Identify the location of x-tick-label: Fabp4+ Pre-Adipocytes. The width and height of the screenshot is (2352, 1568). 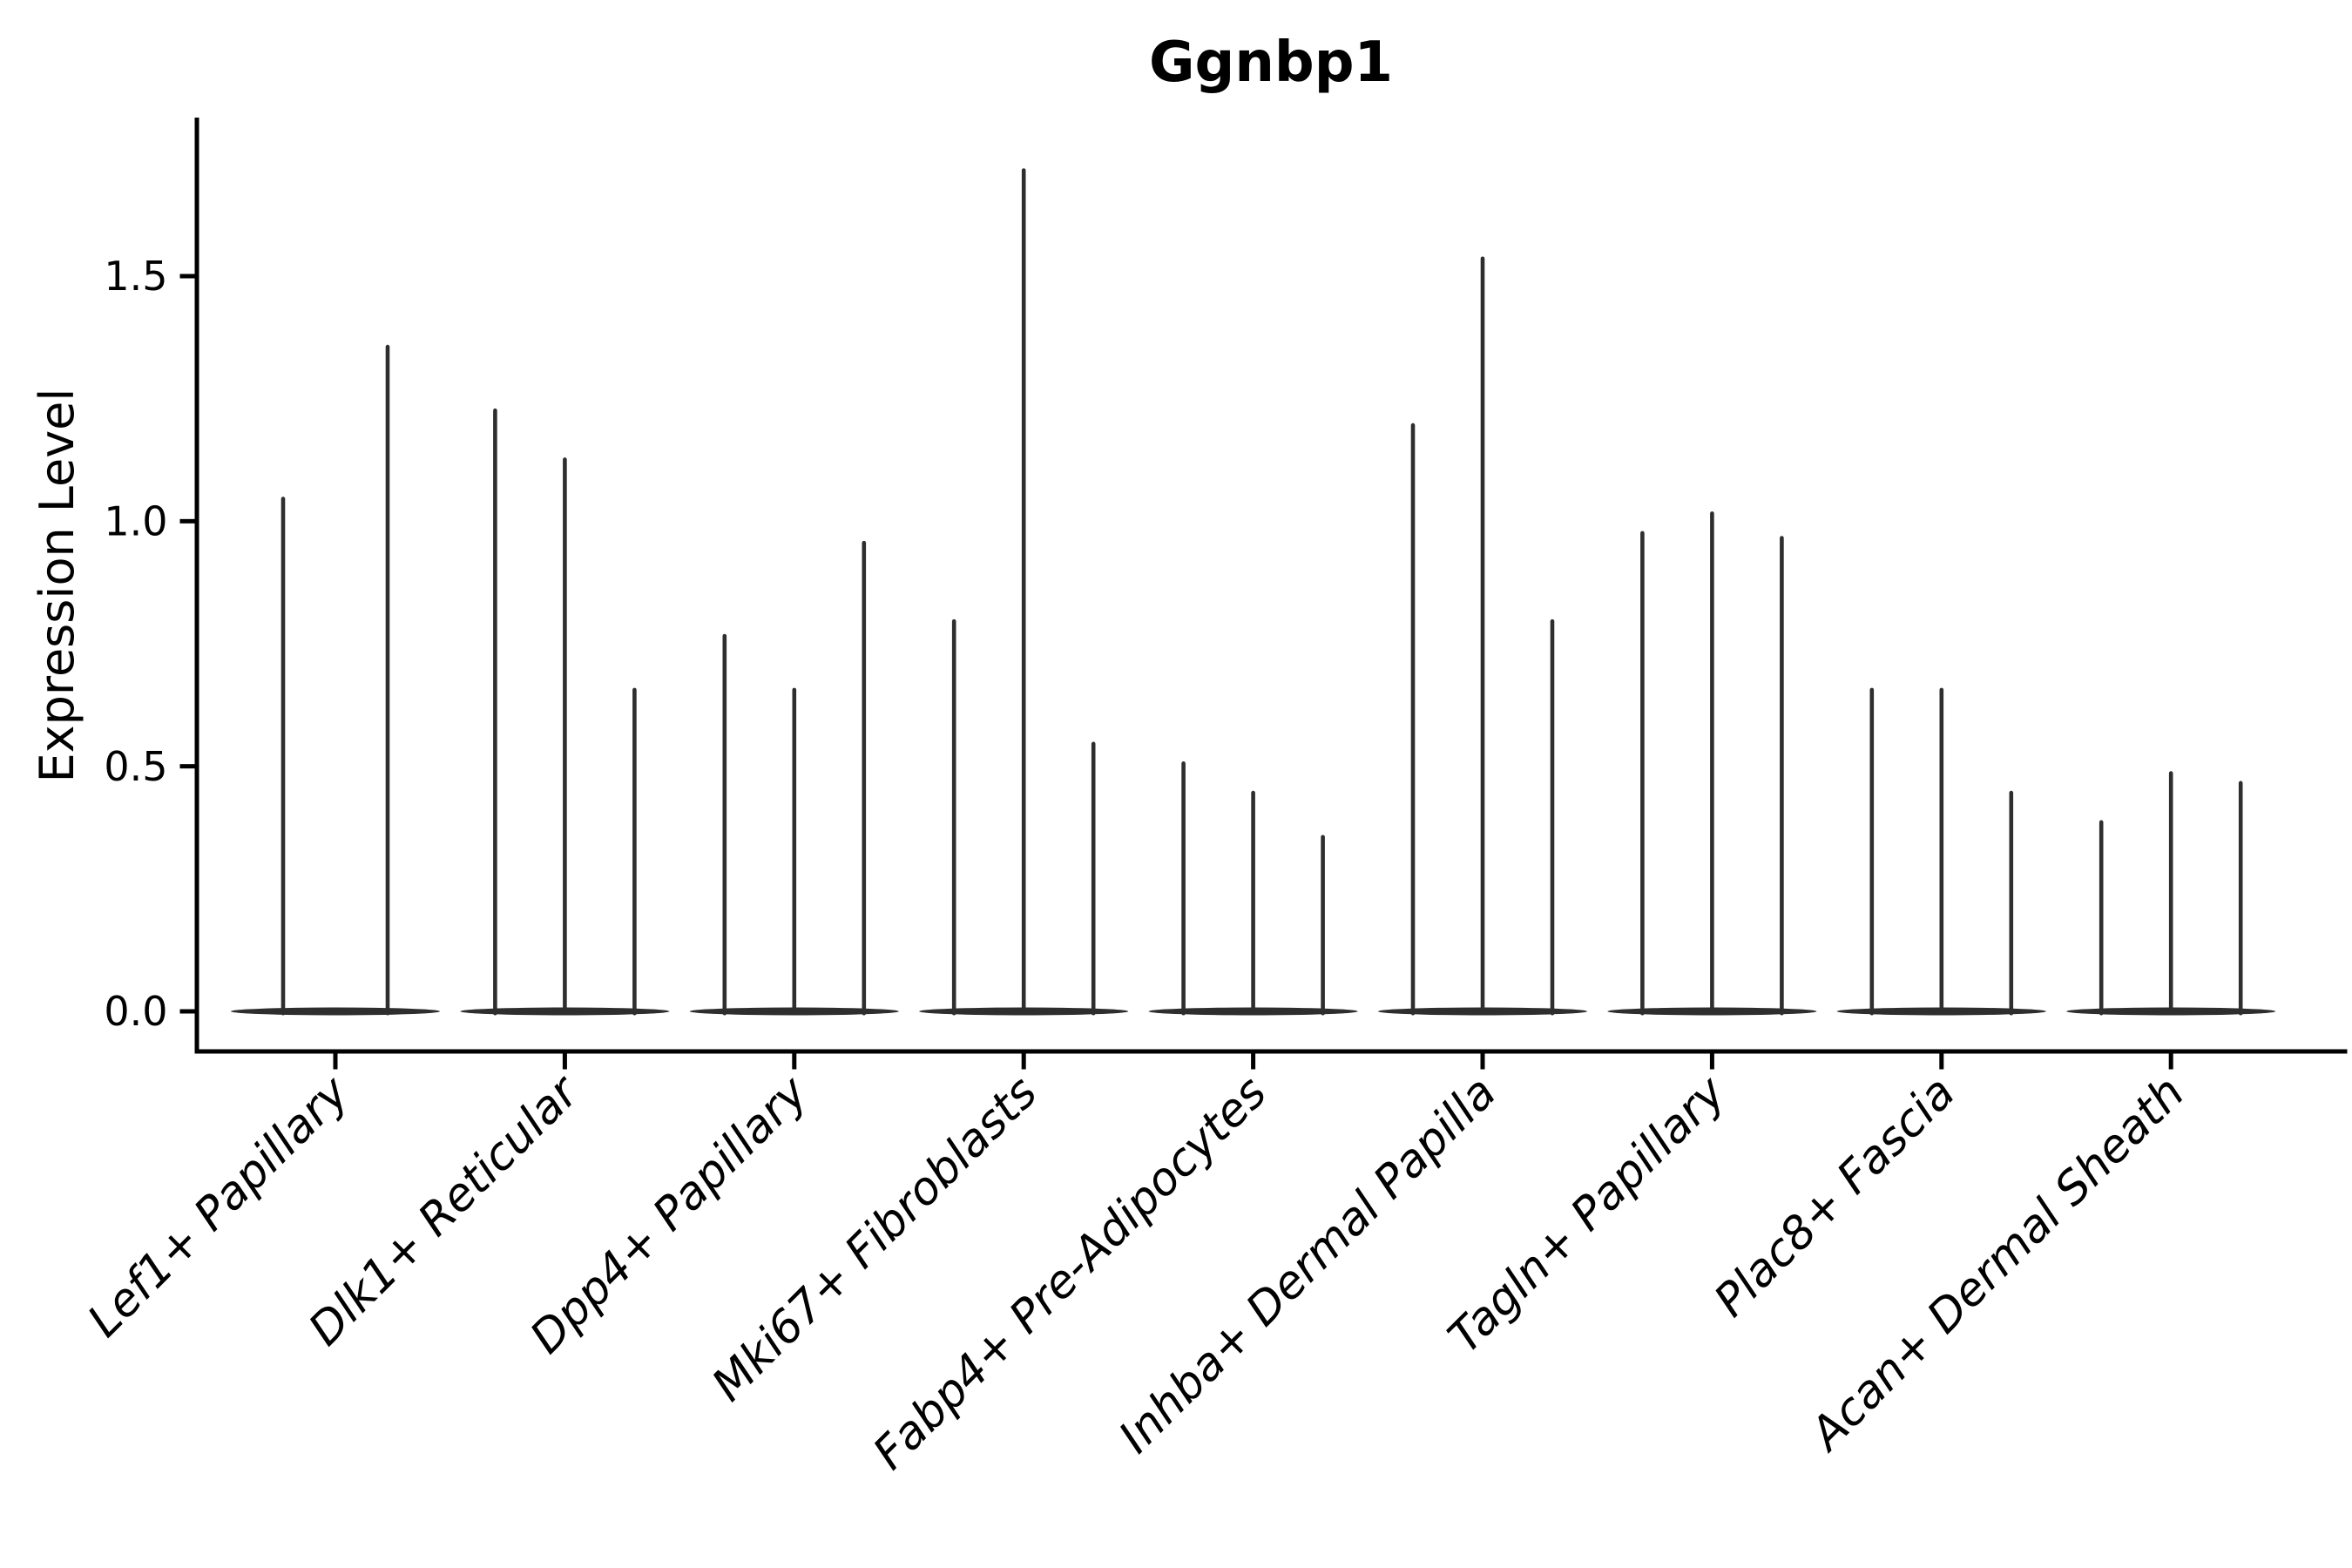
(1070, 1273).